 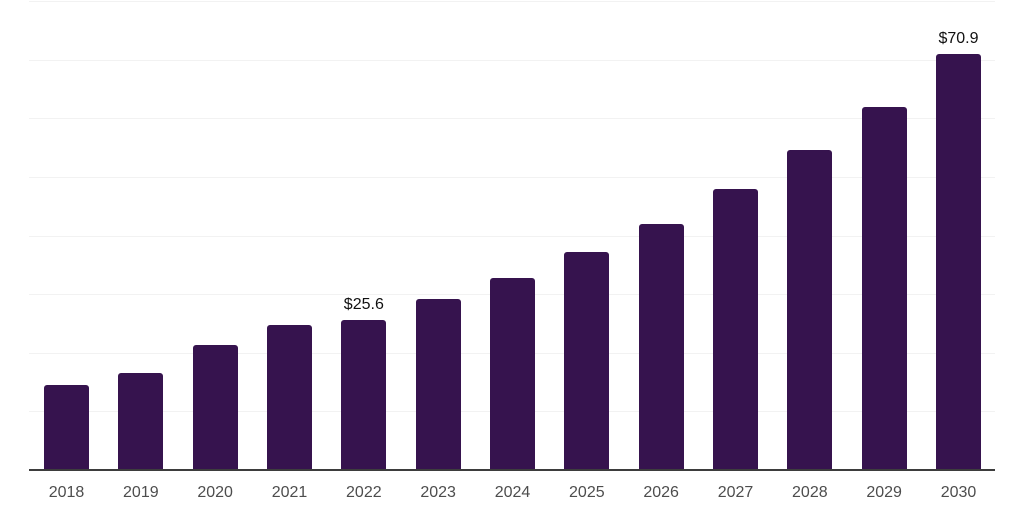 I want to click on tick-label-2020: 2020, so click(x=215, y=492).